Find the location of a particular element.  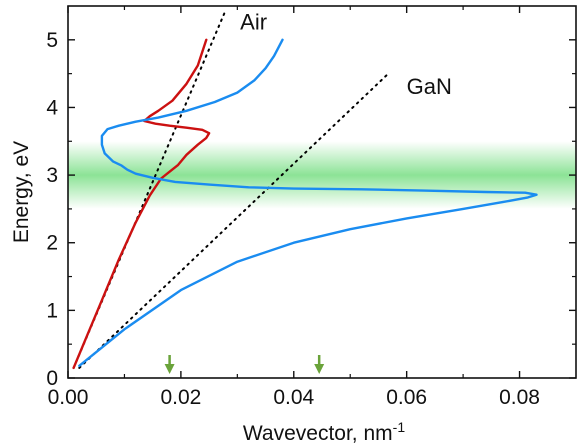

y-tick-label: 4 is located at coordinates (52, 107).